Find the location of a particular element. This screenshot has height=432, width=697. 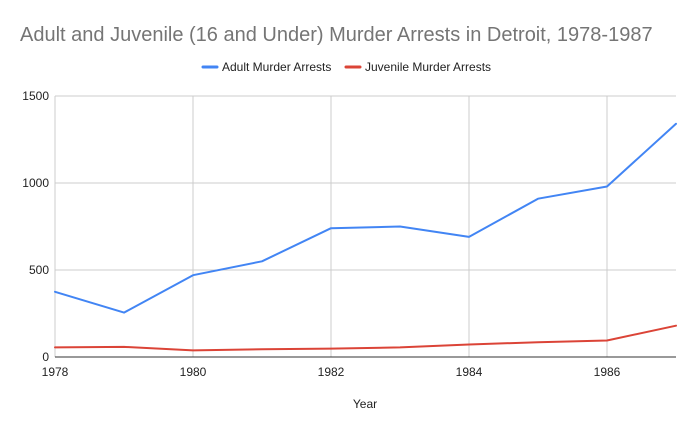

x-tick-label: 1984 is located at coordinates (469, 372).